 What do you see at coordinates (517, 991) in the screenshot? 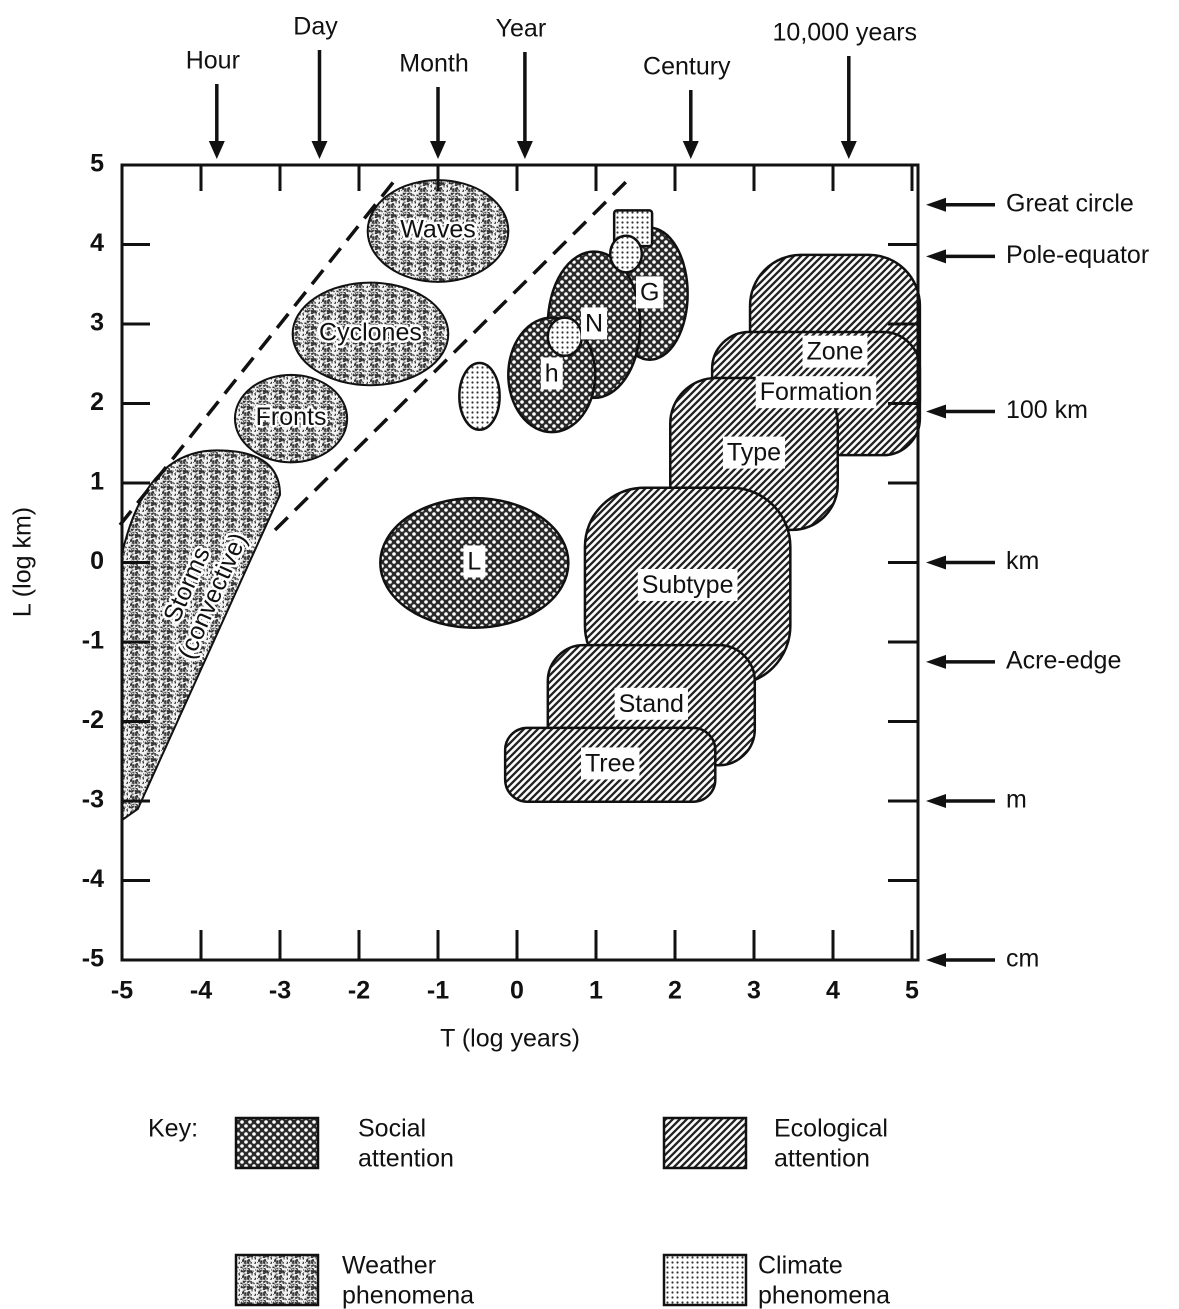
I see `x-tick-label: 0` at bounding box center [517, 991].